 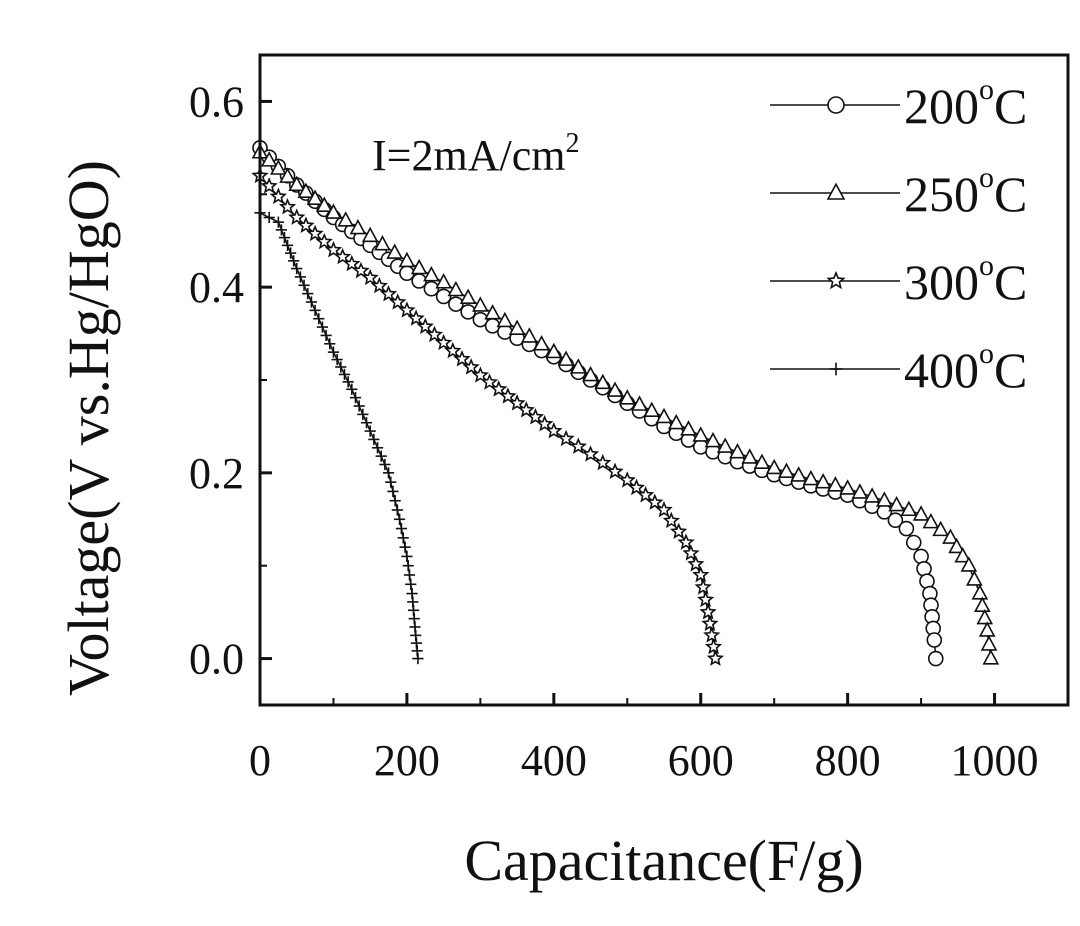 I want to click on y-axis-title: Voltage(V vs.Hg/HgO), so click(x=88, y=428).